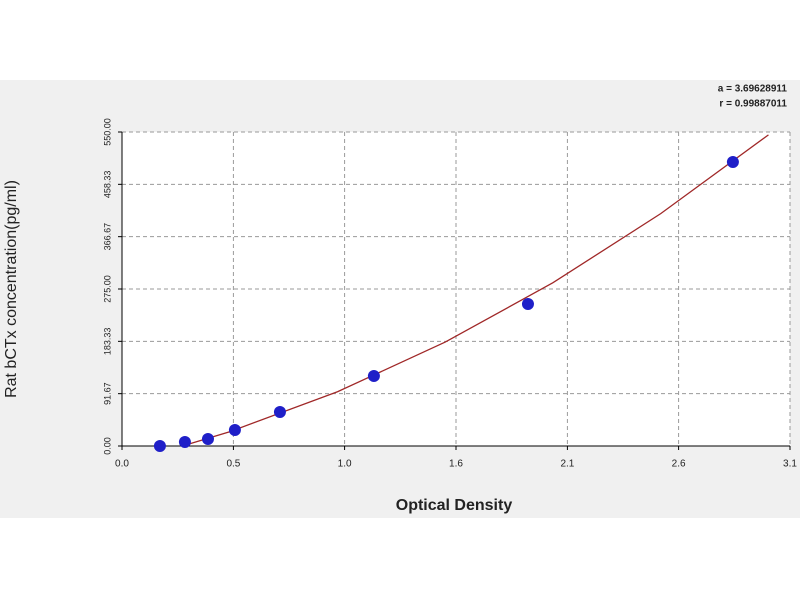 Image resolution: width=800 pixels, height=600 pixels. I want to click on x-tick-label: 1.6, so click(456, 464).